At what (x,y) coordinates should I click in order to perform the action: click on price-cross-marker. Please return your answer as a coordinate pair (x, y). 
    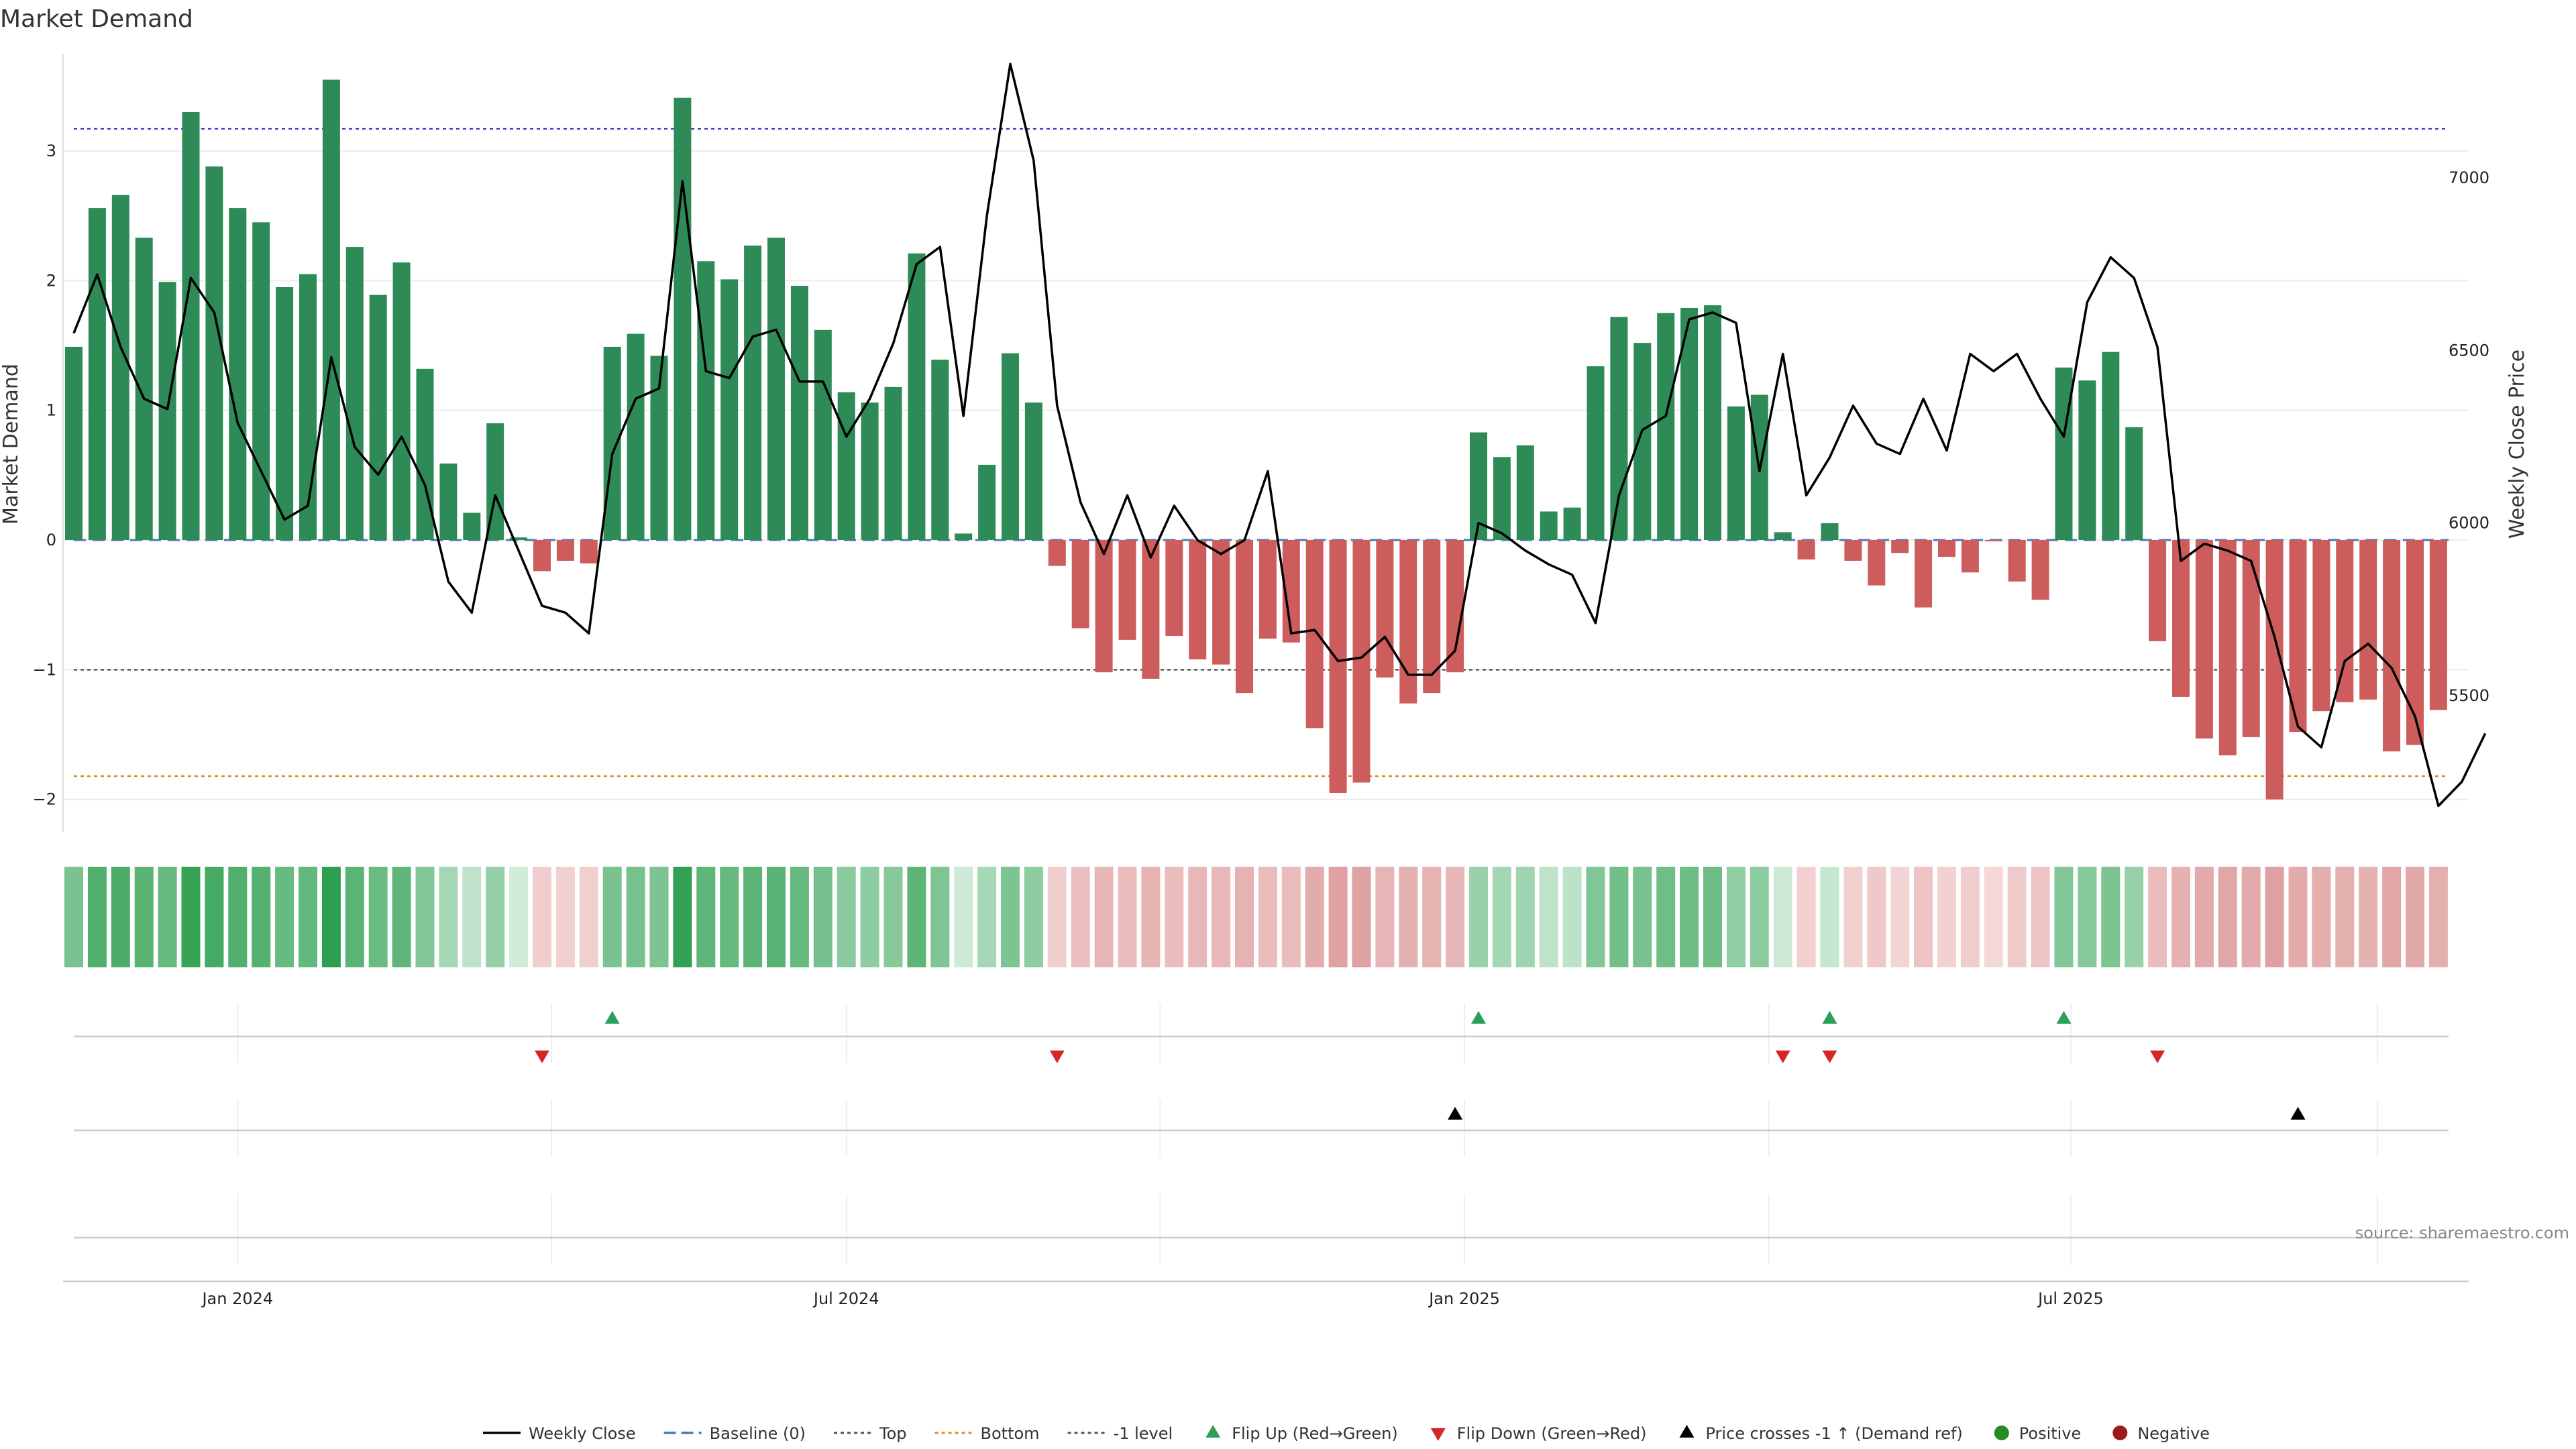
    Looking at the image, I should click on (1455, 1113).